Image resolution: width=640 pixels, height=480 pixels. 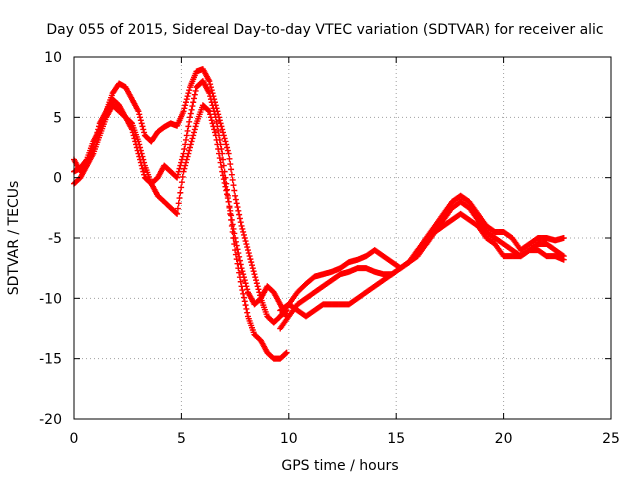 What do you see at coordinates (396, 439) in the screenshot?
I see `x-tick-label: 15` at bounding box center [396, 439].